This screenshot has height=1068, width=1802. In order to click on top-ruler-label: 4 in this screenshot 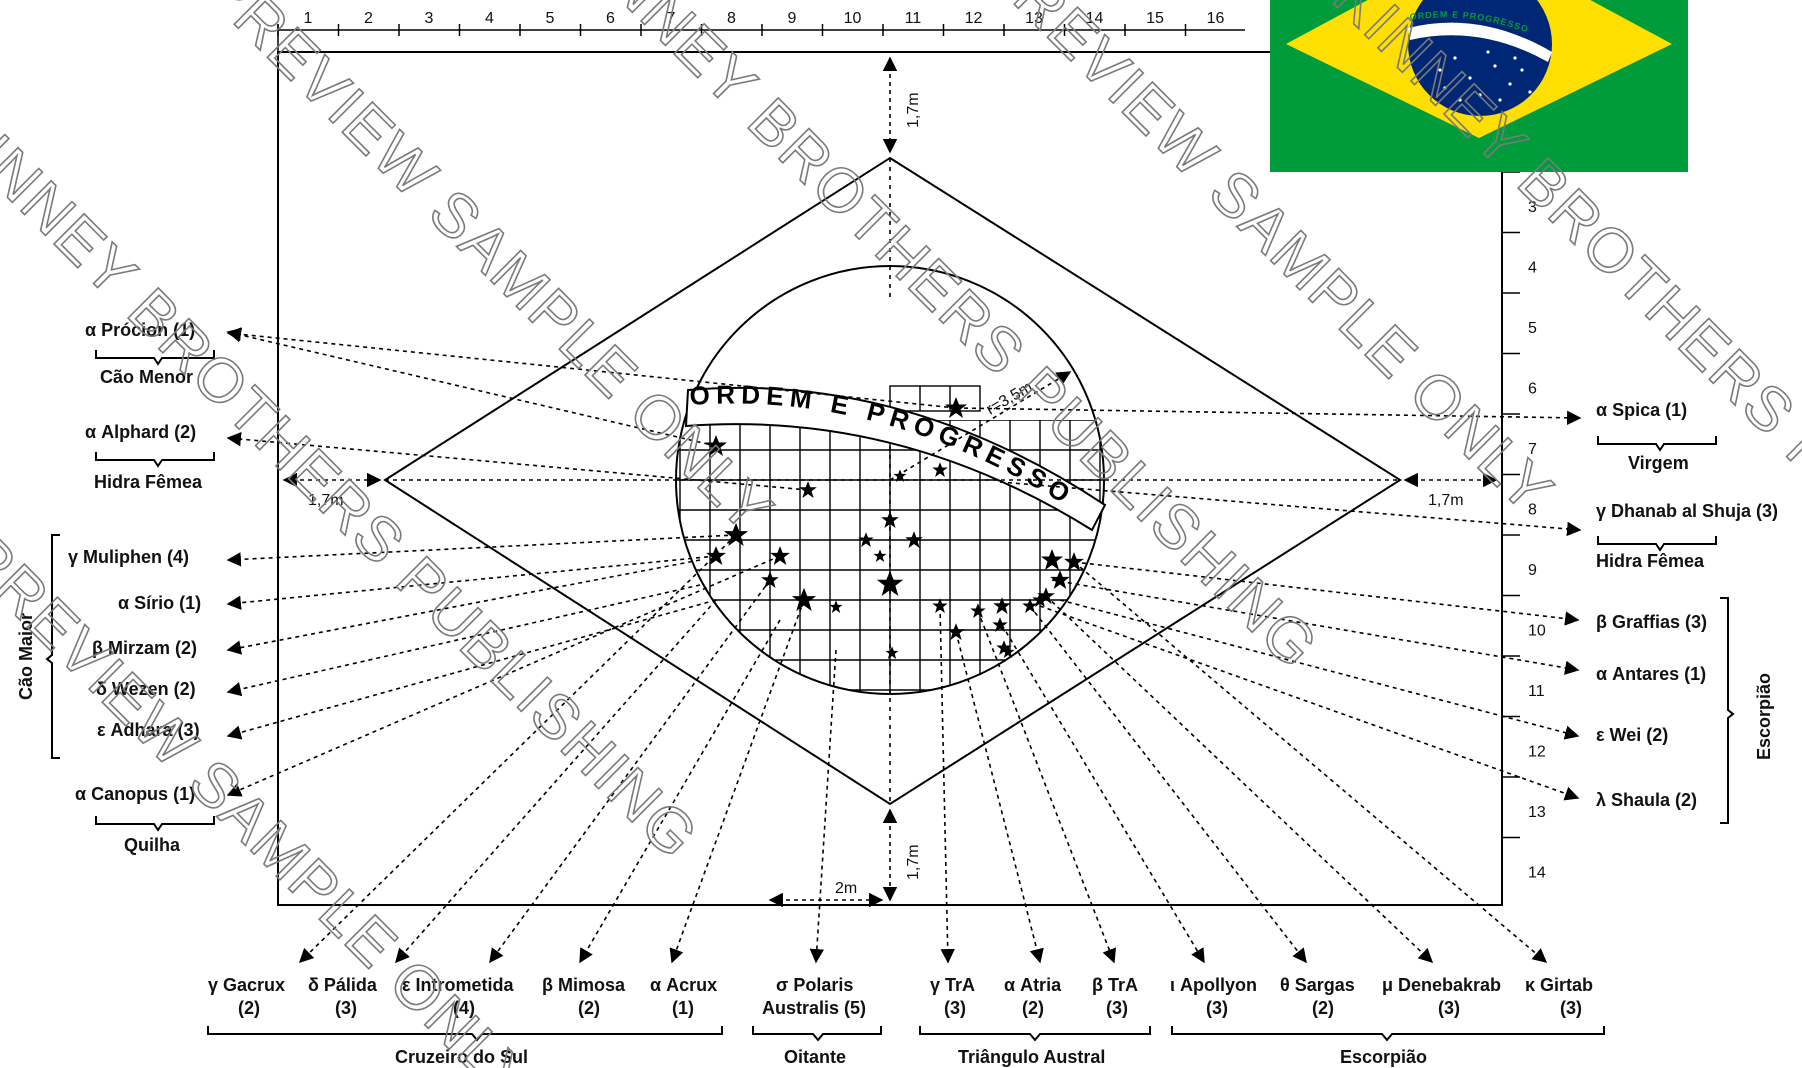, I will do `click(489, 18)`.